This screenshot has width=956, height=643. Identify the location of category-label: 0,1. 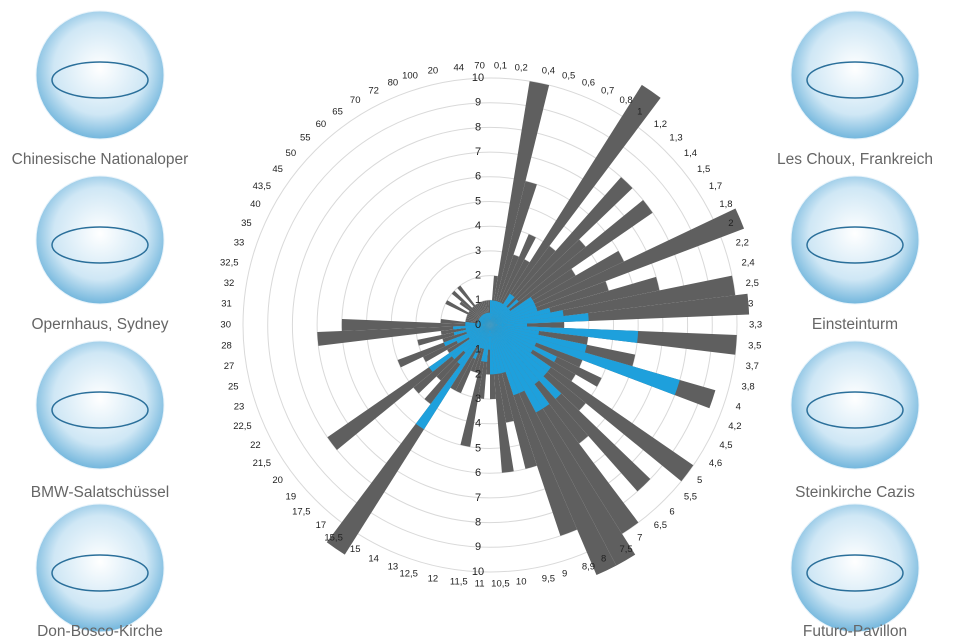
(500, 66).